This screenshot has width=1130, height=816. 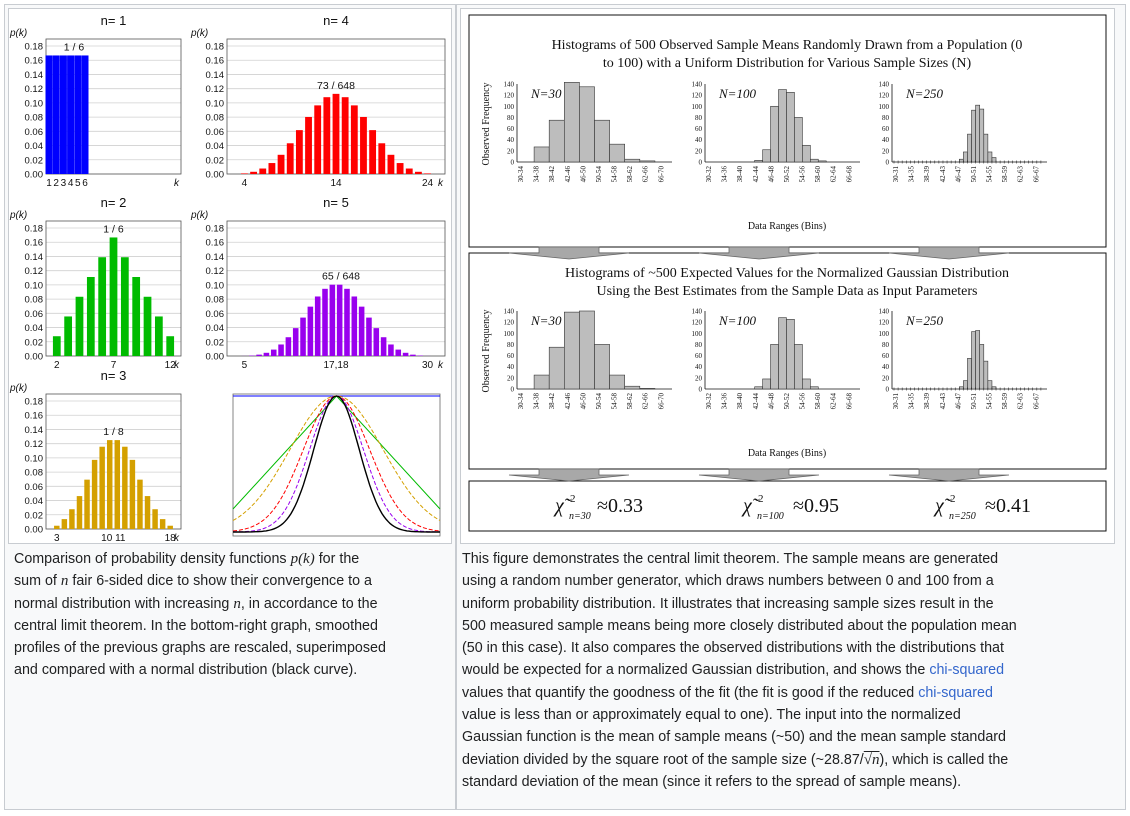 What do you see at coordinates (215, 285) in the screenshot?
I see `y-tick-label: 0.10` at bounding box center [215, 285].